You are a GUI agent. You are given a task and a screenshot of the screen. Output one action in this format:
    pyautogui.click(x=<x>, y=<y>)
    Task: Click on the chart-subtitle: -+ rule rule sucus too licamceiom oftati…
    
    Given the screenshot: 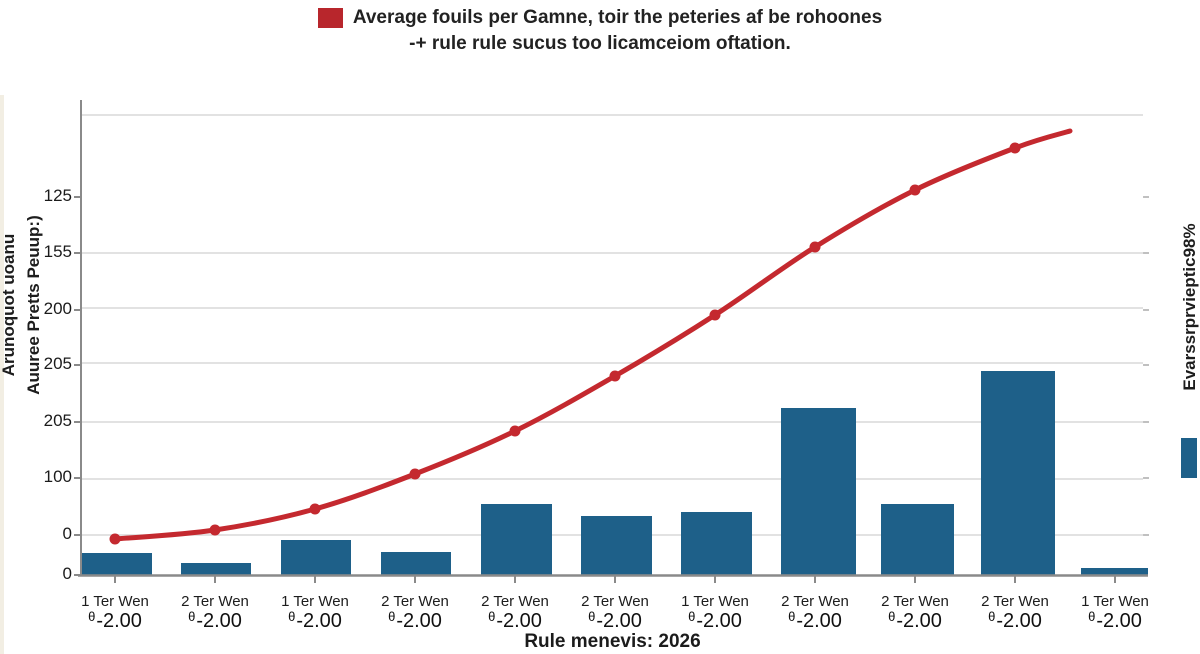 What is the action you would take?
    pyautogui.click(x=600, y=43)
    